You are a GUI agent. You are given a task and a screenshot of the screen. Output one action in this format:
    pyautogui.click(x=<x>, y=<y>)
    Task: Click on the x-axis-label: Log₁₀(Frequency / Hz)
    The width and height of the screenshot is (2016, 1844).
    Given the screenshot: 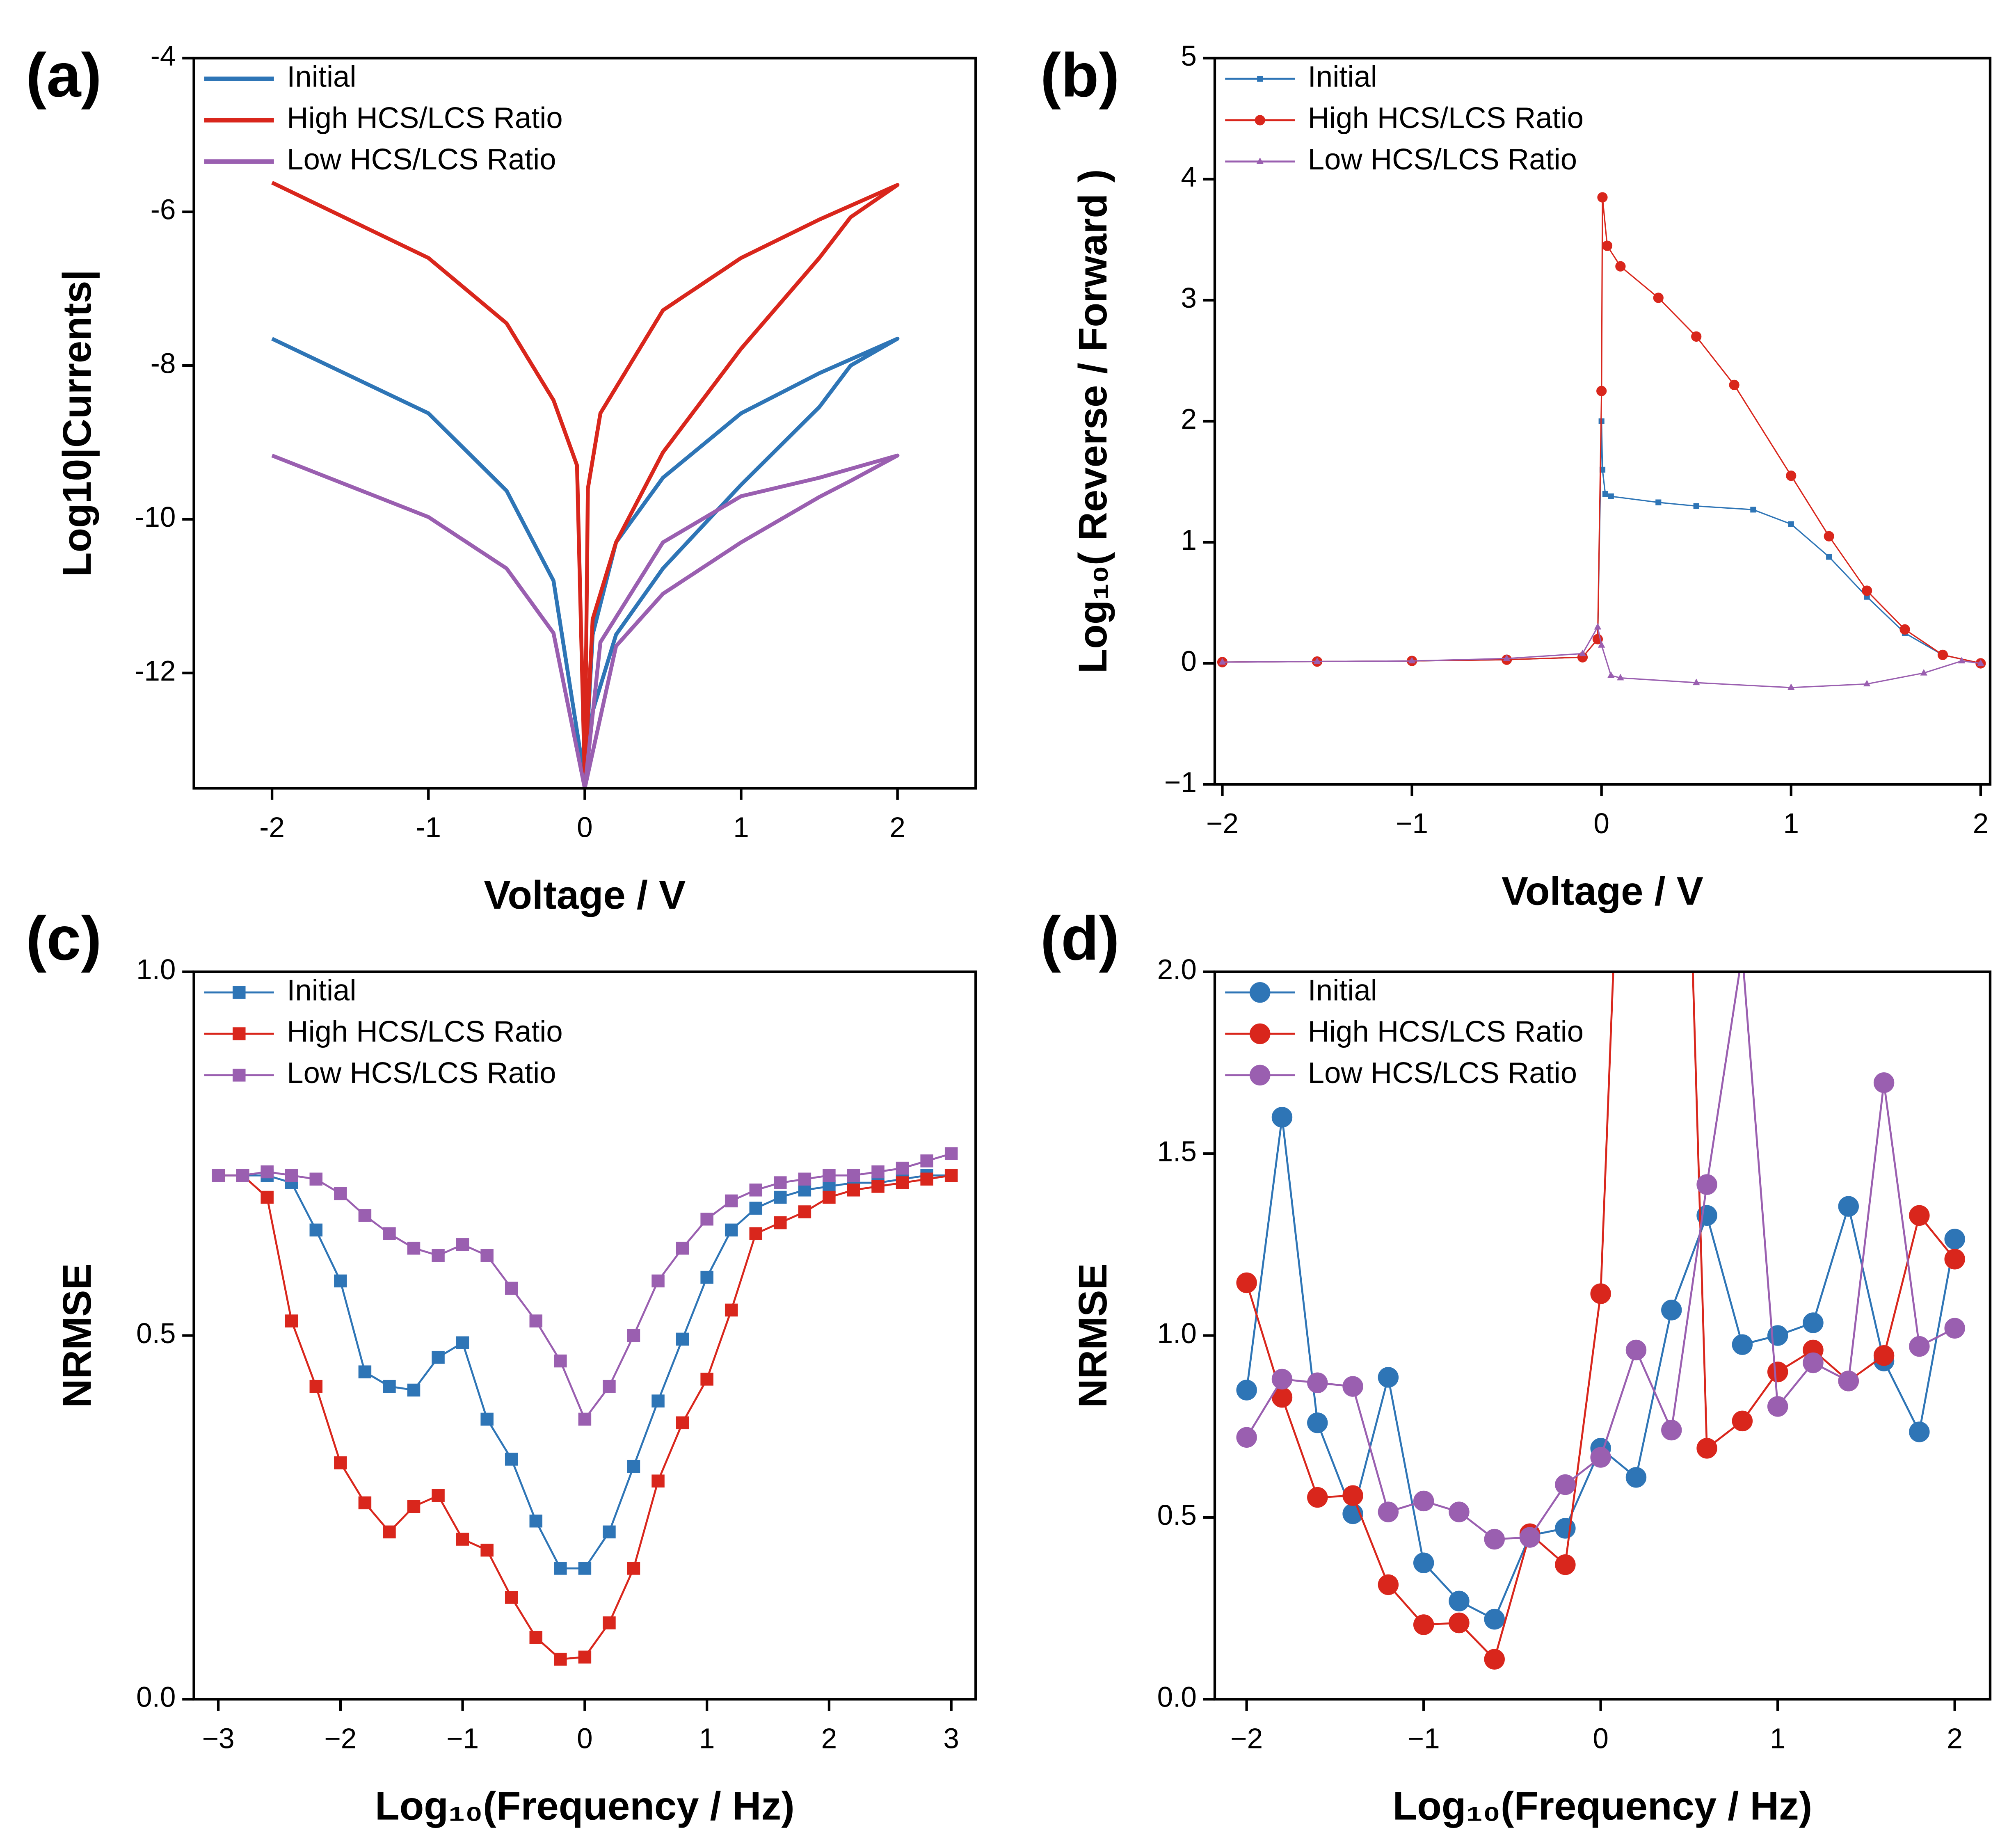 What is the action you would take?
    pyautogui.click(x=585, y=1806)
    